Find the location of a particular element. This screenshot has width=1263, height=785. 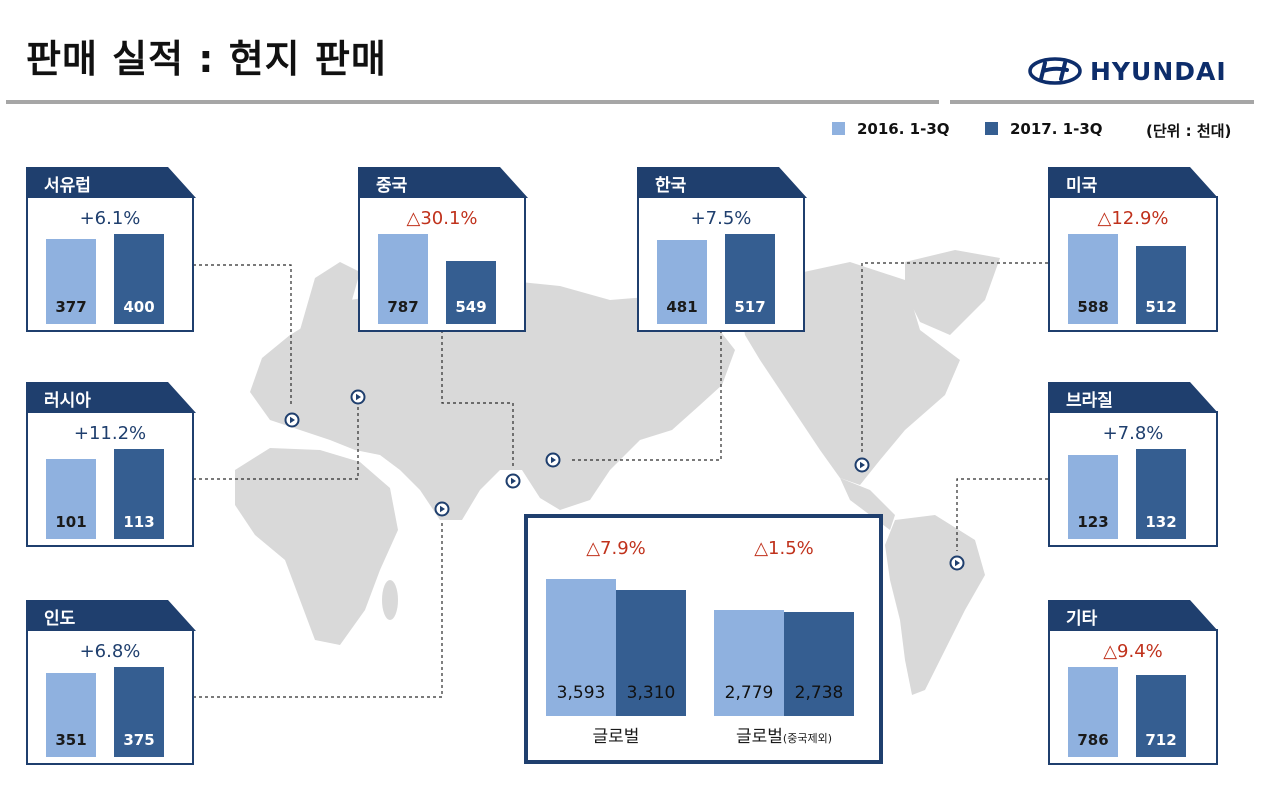

bar-value-2017: 400 is located at coordinates (139, 307).